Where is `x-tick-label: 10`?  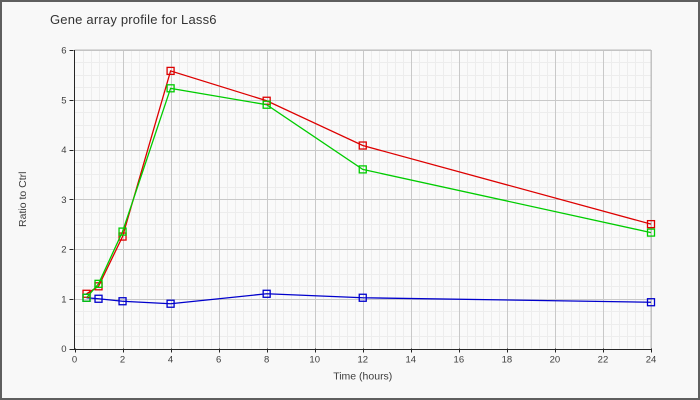 x-tick-label: 10 is located at coordinates (314, 360).